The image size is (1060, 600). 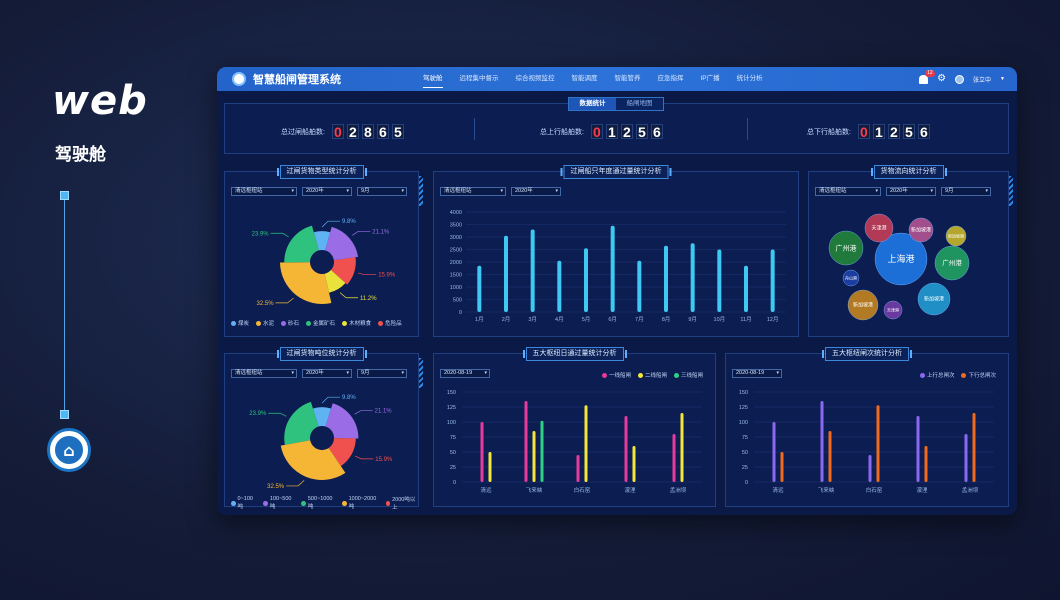 What do you see at coordinates (982, 376) in the screenshot?
I see `legend-label: 下行总闸次` at bounding box center [982, 376].